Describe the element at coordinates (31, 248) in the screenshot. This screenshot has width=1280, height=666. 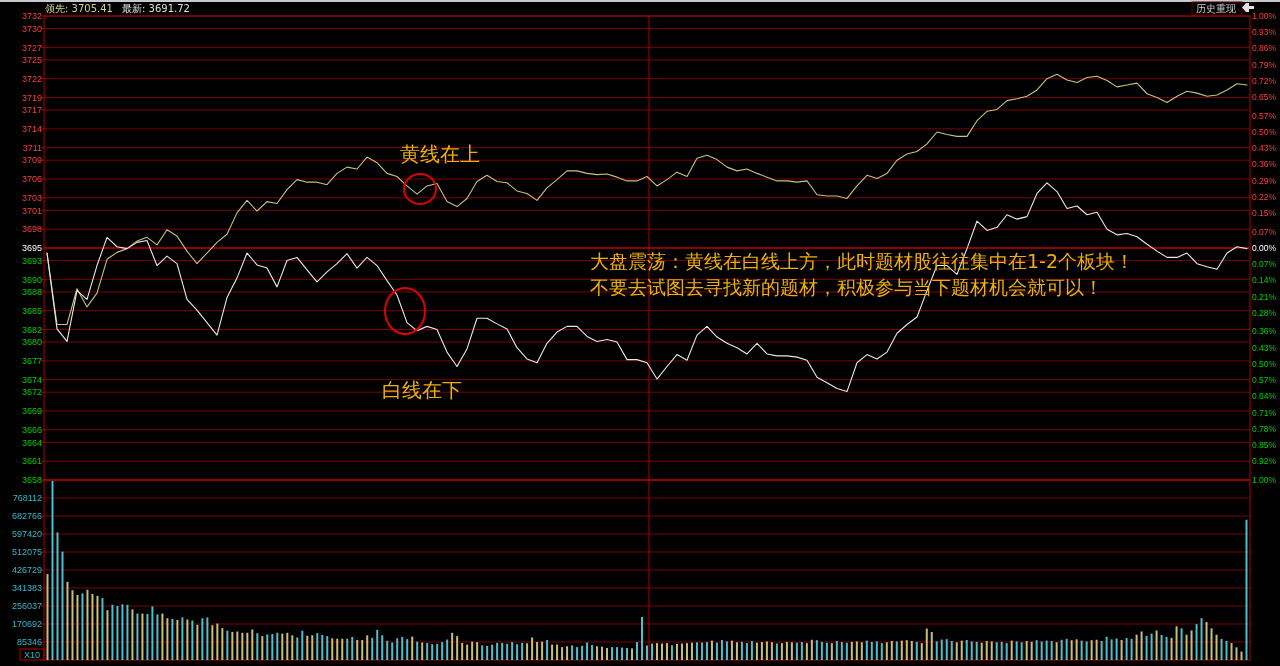
I see `y-tick-label: 3695` at that location.